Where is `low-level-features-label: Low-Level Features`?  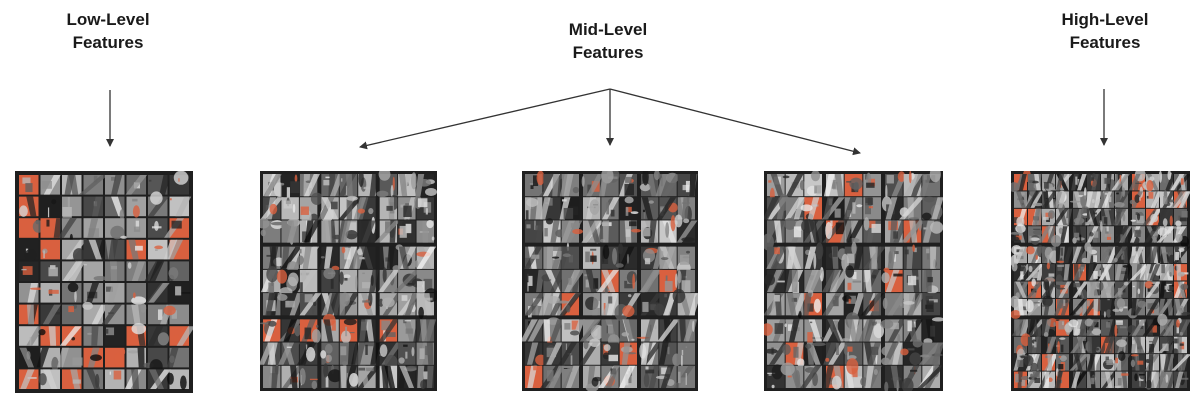 low-level-features-label: Low-Level Features is located at coordinates (108, 31).